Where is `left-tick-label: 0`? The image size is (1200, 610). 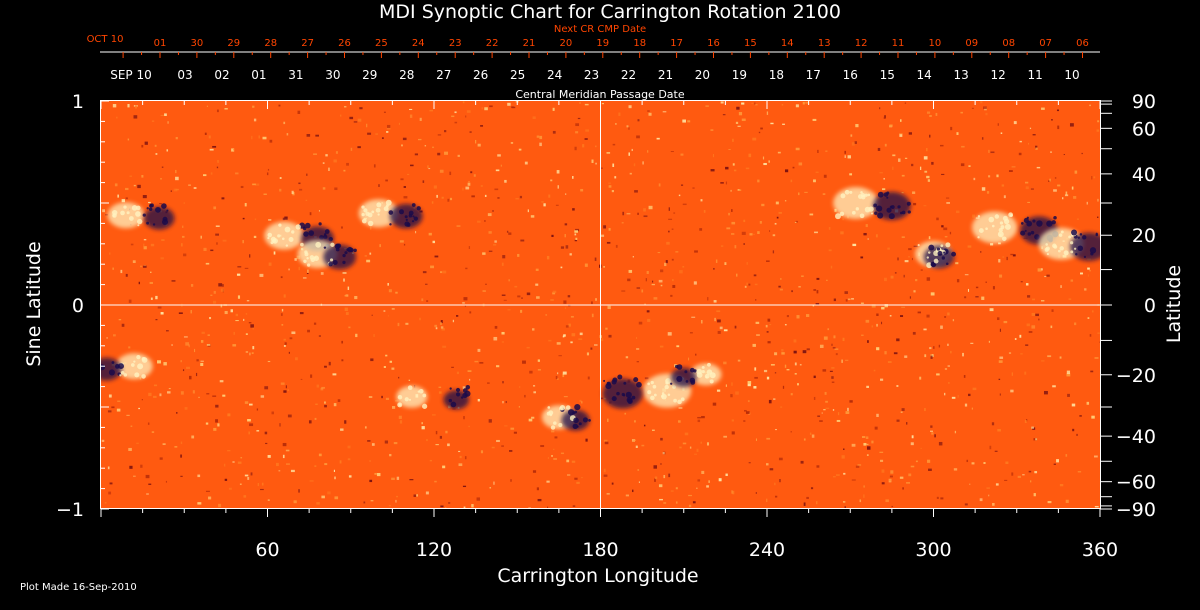 left-tick-label: 0 is located at coordinates (78, 306).